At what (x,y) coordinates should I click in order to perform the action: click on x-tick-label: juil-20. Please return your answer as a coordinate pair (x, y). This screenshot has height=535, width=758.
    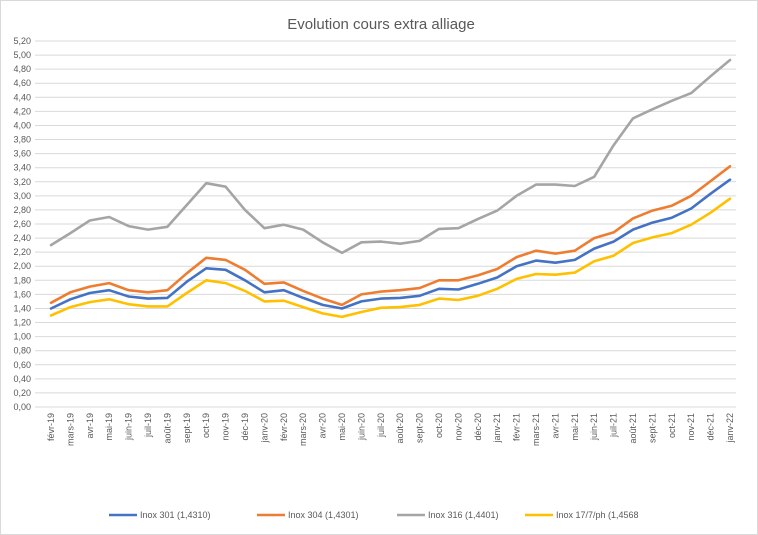
    Looking at the image, I should click on (381, 425).